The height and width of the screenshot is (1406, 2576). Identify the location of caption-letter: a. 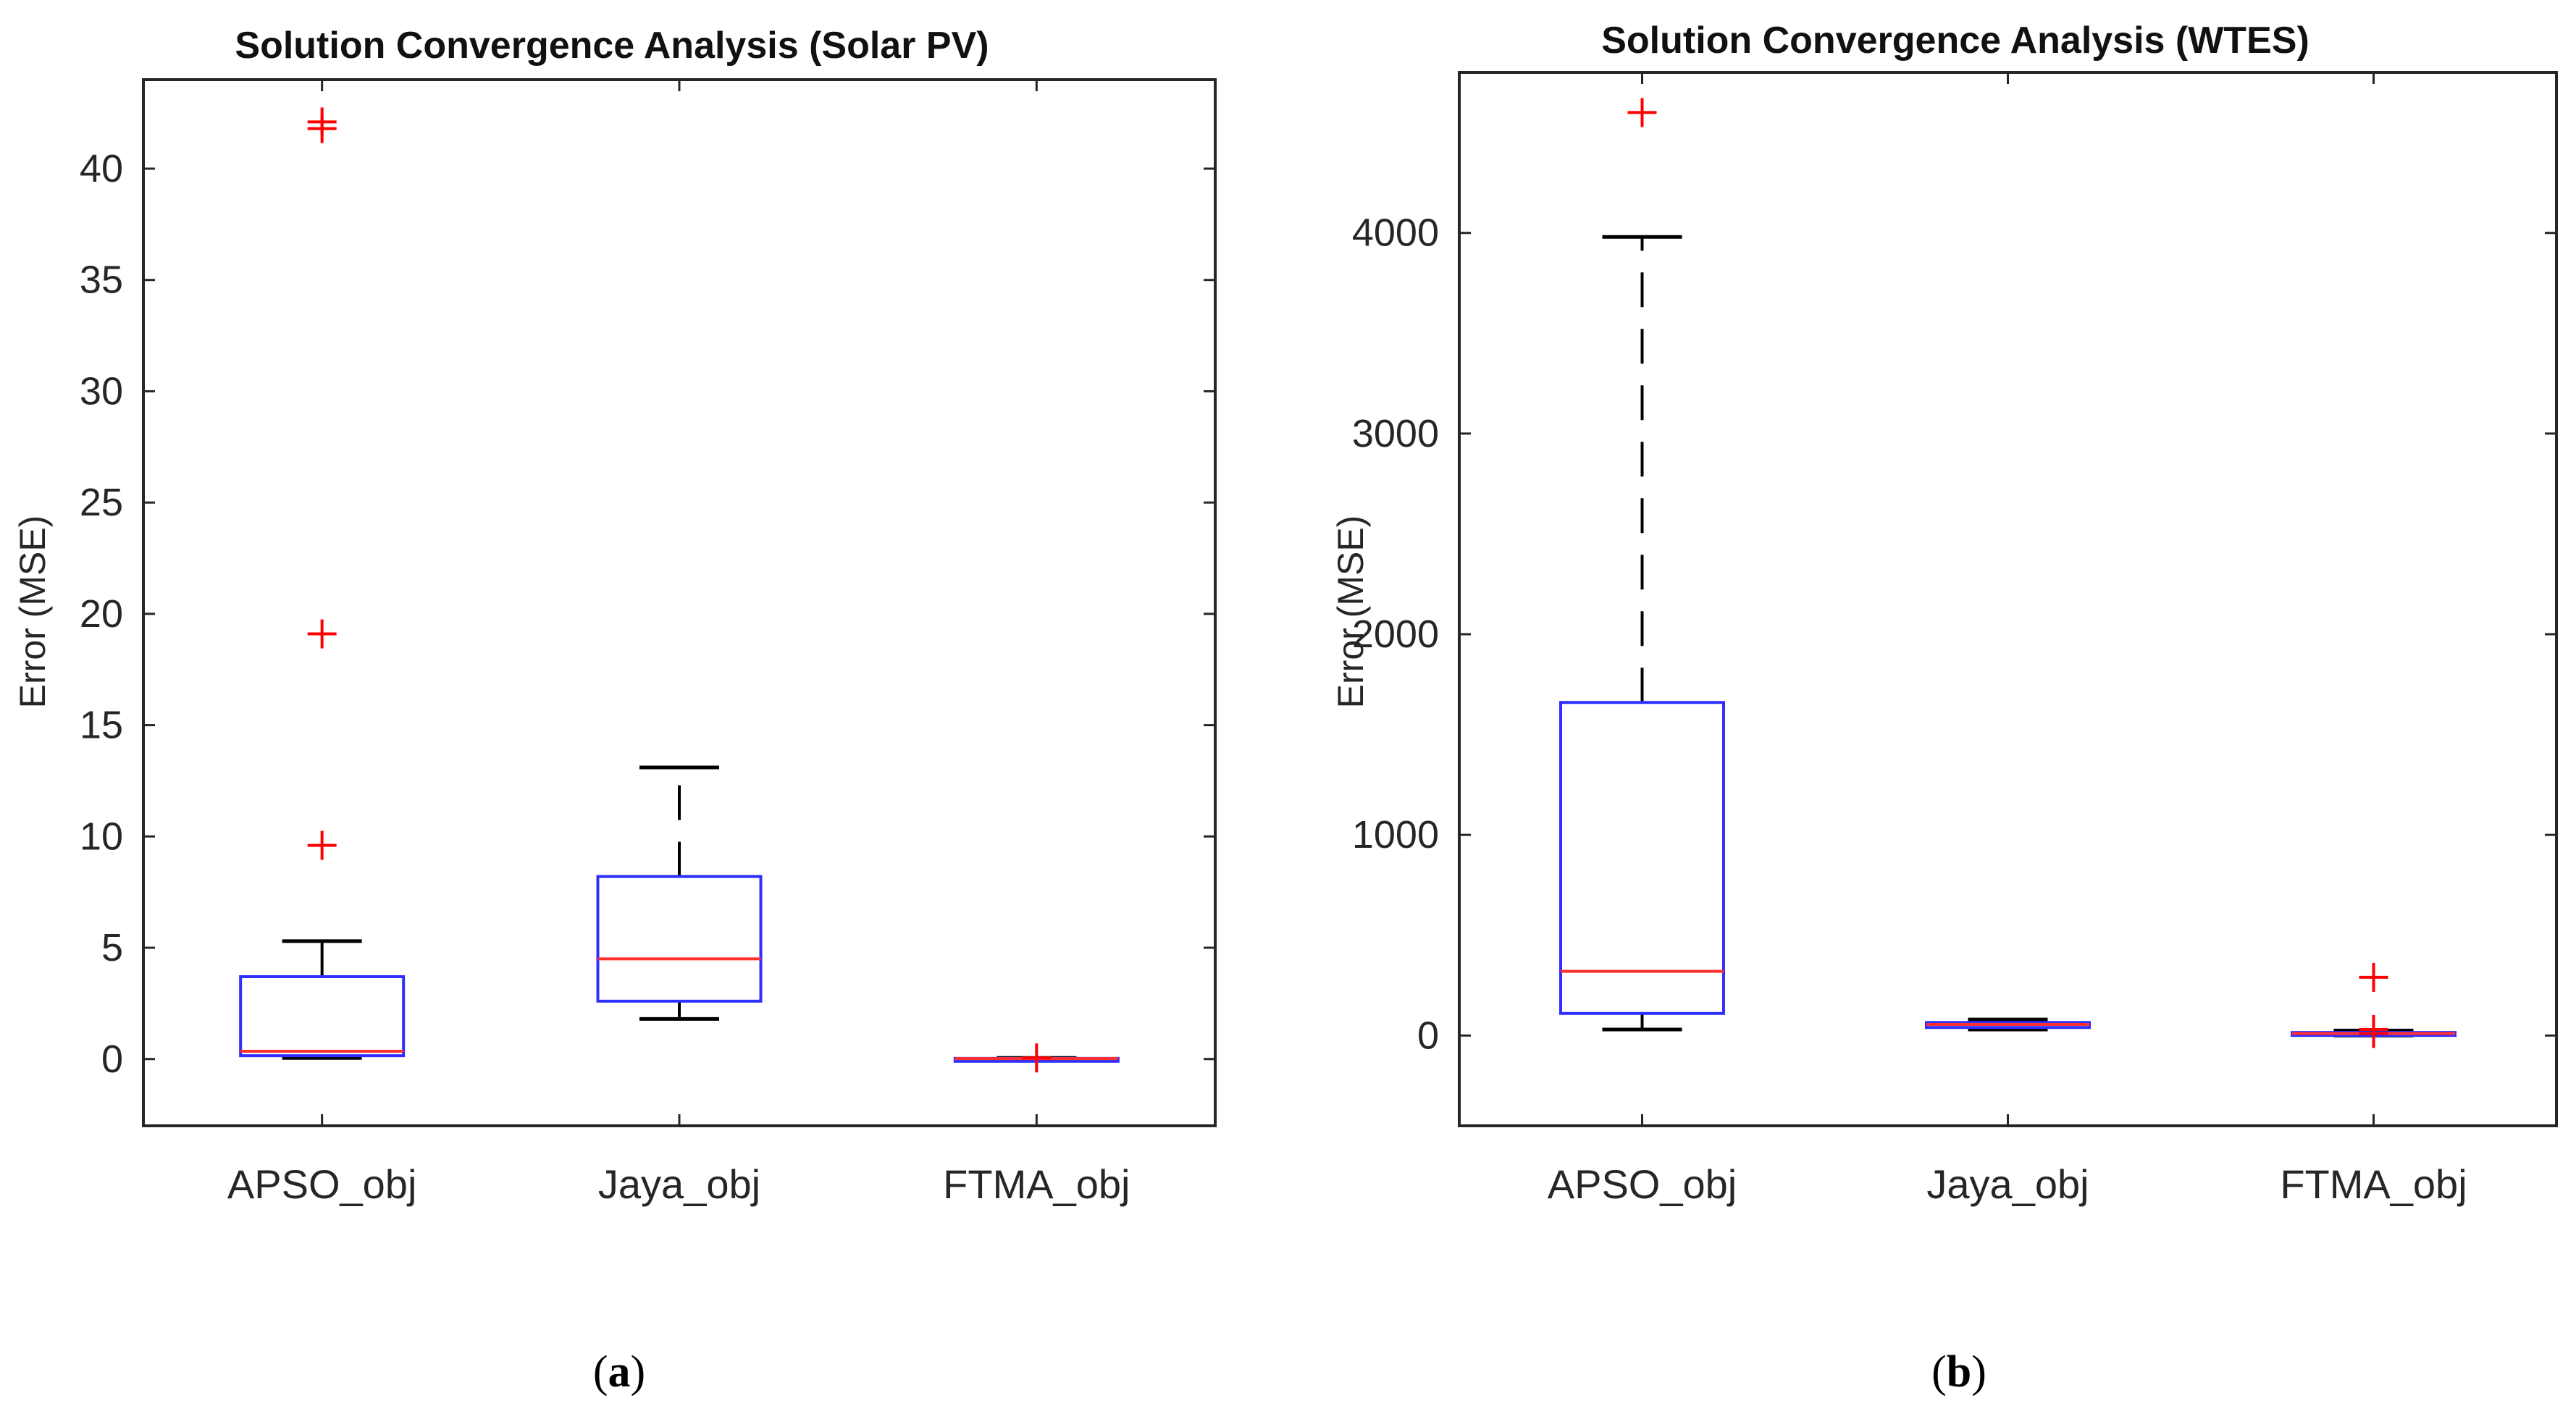
(619, 1372).